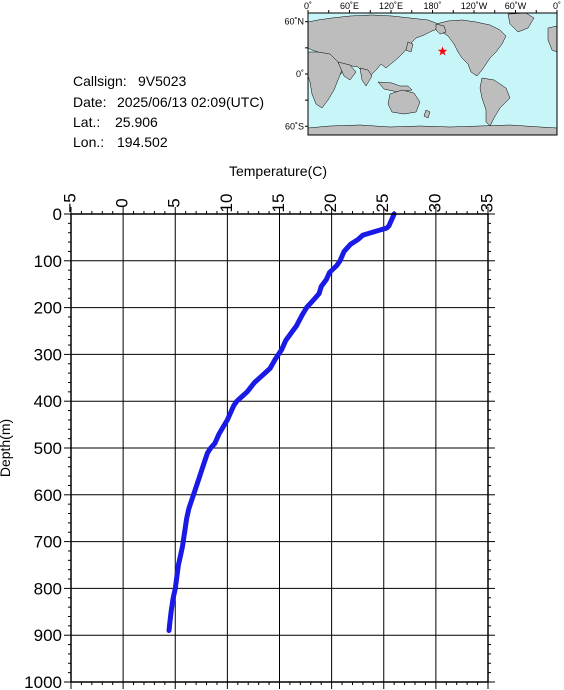 The width and height of the screenshot is (564, 690). Describe the element at coordinates (395, 87) in the screenshot. I see `land-indonesia` at that location.